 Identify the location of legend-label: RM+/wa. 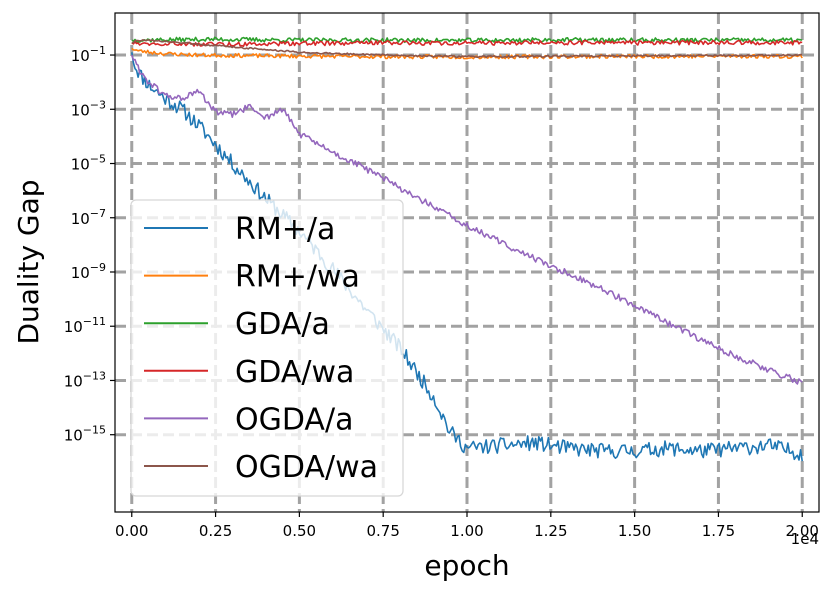
(297, 277).